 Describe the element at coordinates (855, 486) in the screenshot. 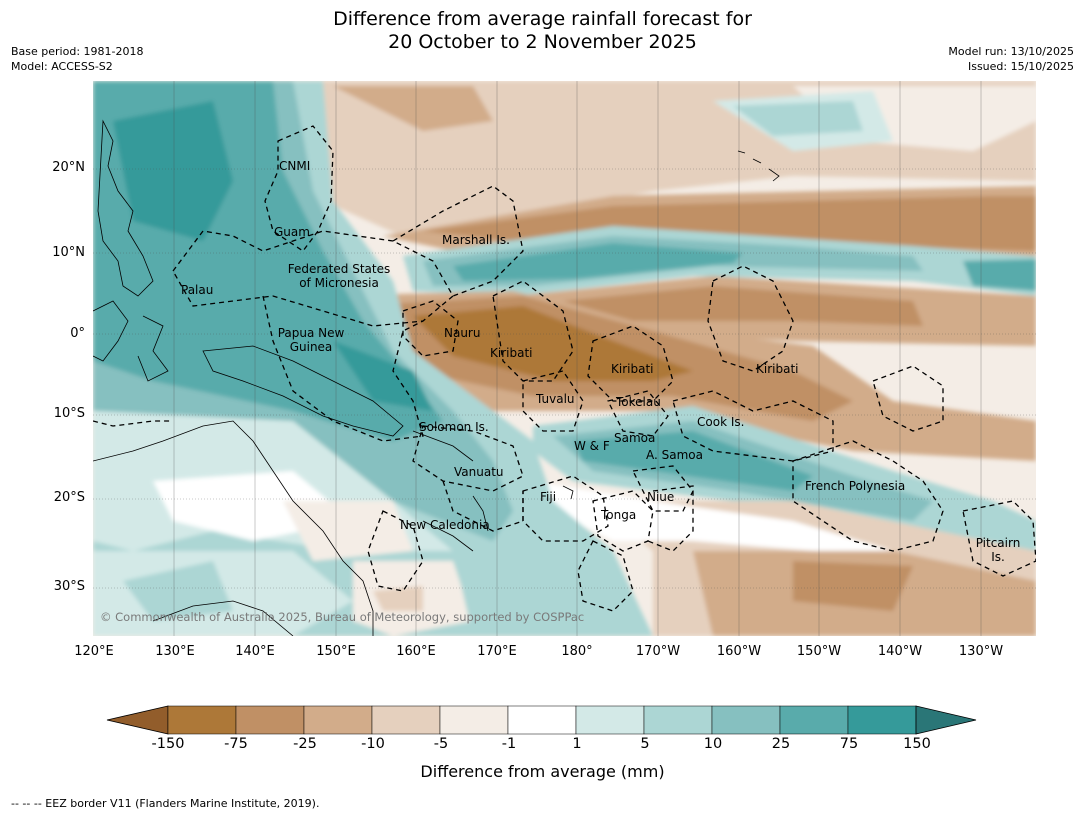

I see `region-label-french-polynesia: French Polynesia` at that location.